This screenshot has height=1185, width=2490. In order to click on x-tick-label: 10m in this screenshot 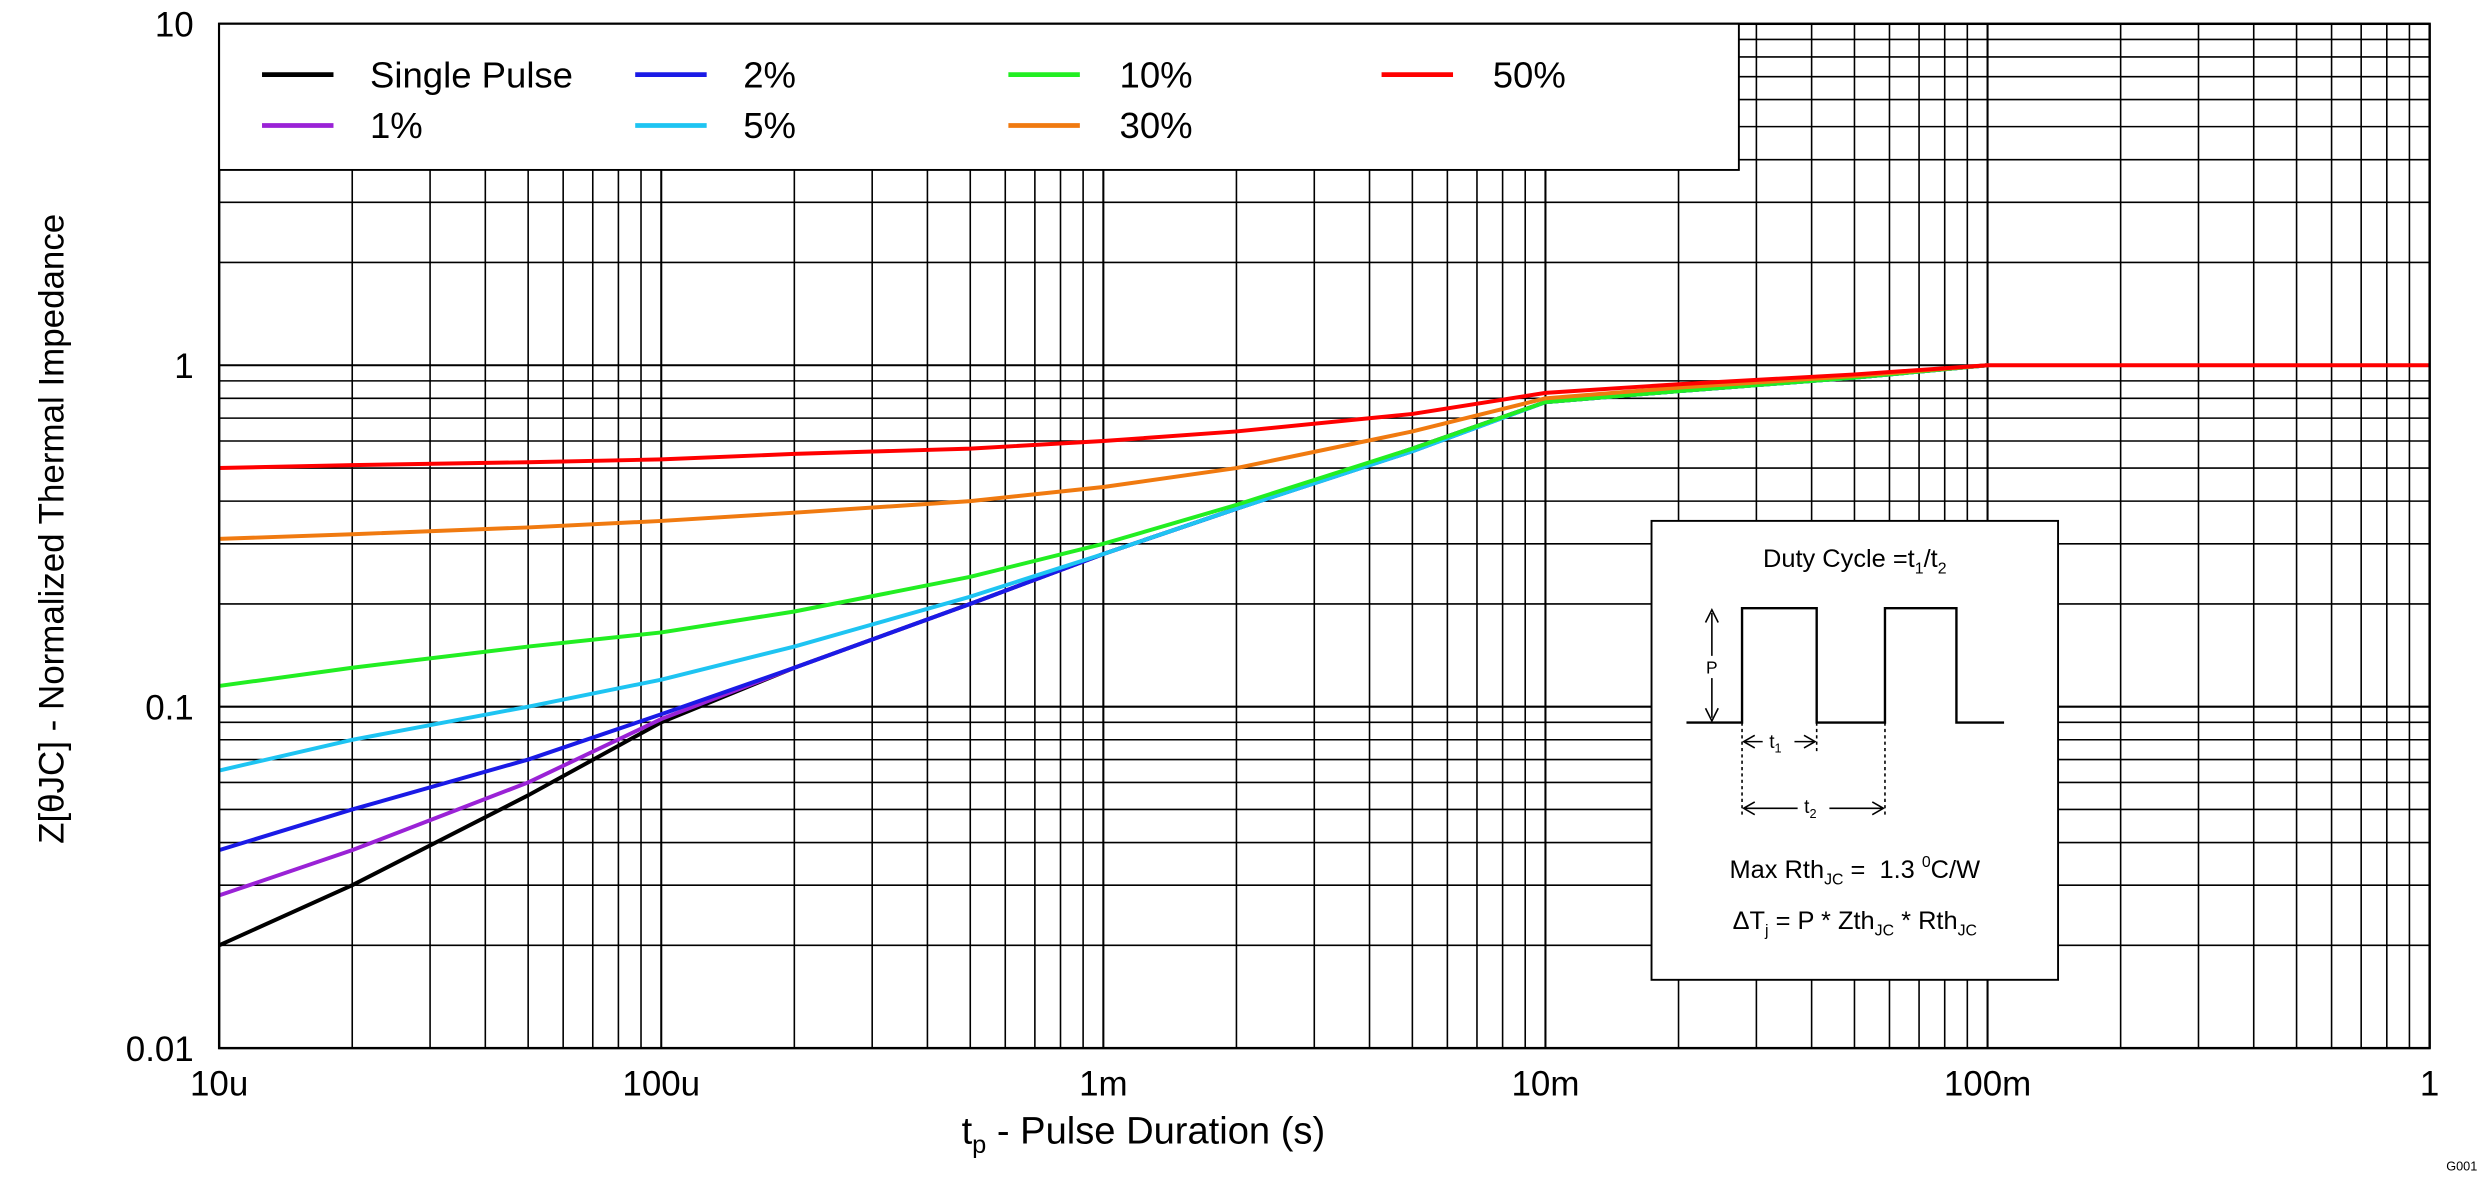, I will do `click(1545, 1084)`.